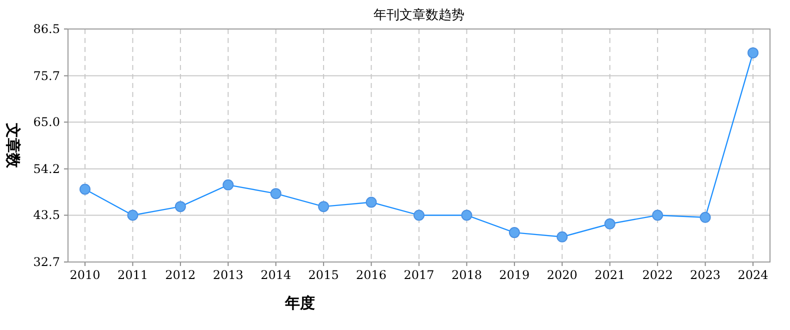 The image size is (790, 330). I want to click on x-tick-label: 2021, so click(610, 275).